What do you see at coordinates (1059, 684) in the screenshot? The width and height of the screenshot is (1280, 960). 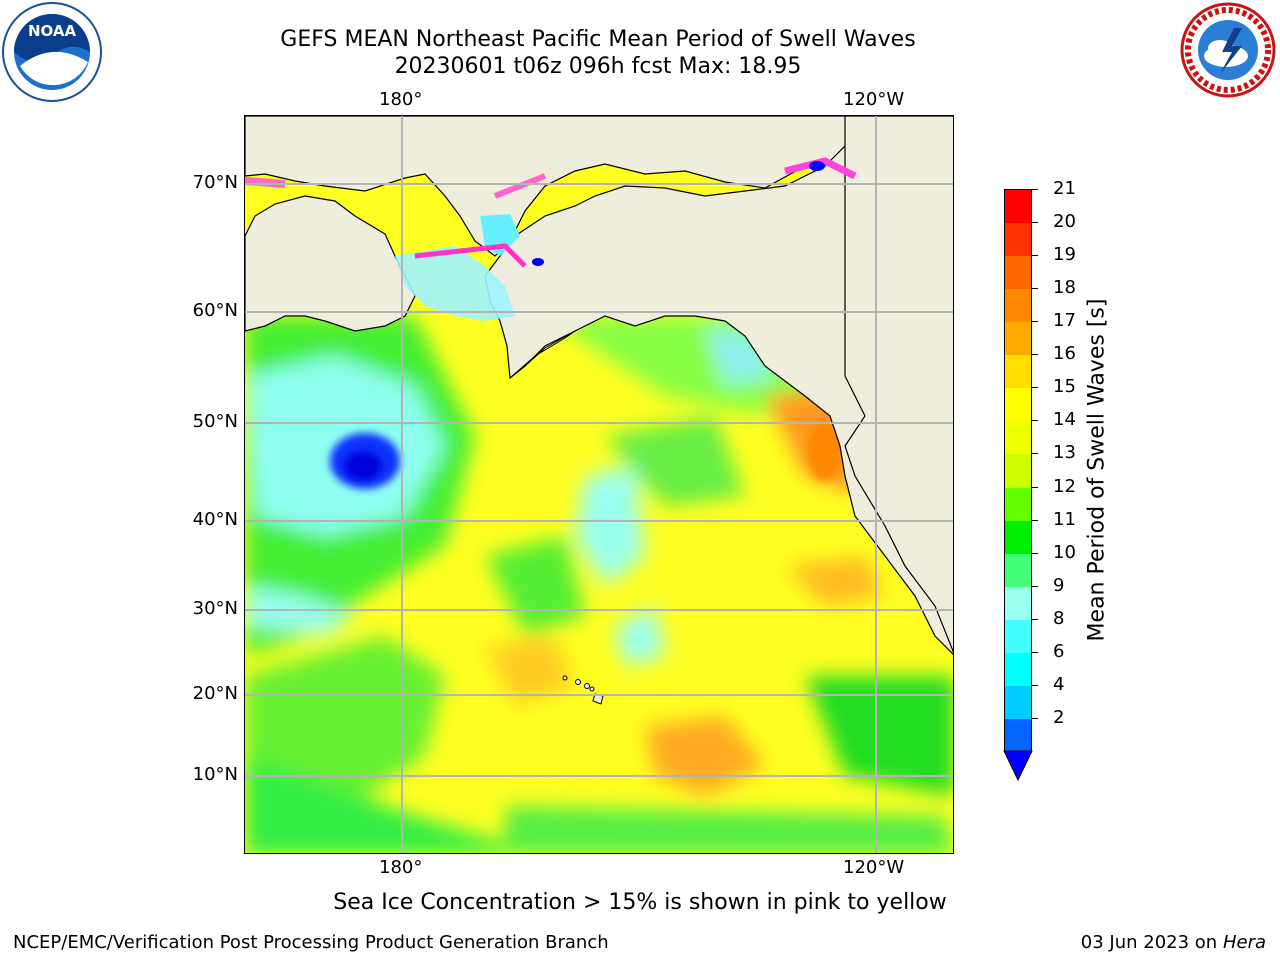 I see `colorbar-tick-label: 4` at bounding box center [1059, 684].